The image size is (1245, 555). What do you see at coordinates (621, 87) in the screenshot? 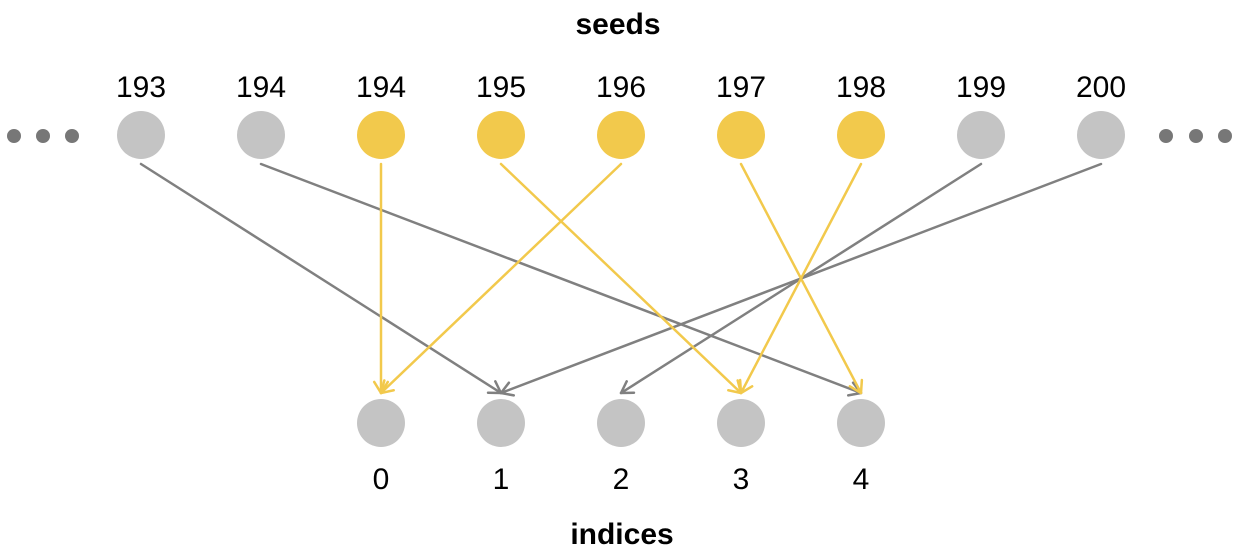
I see `seed-label: 196` at bounding box center [621, 87].